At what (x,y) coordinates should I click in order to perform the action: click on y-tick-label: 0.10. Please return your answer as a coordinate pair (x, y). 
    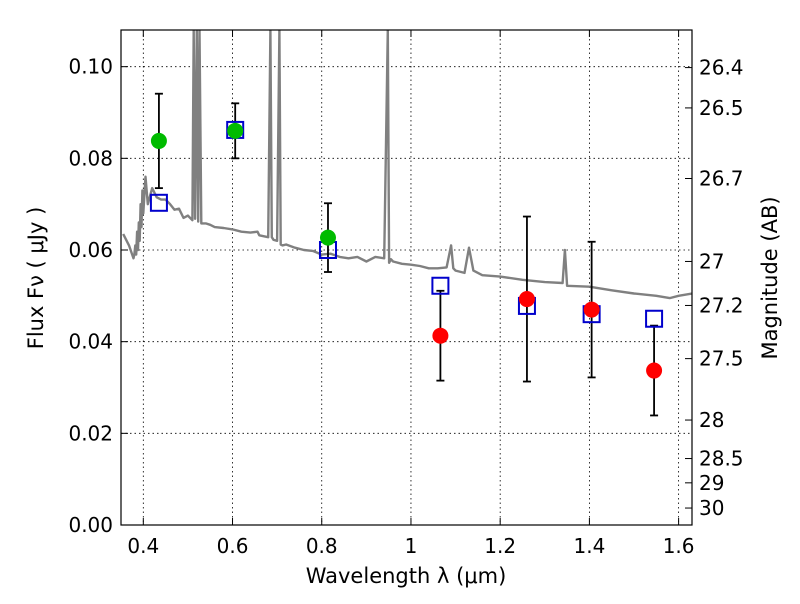
    Looking at the image, I should click on (90, 67).